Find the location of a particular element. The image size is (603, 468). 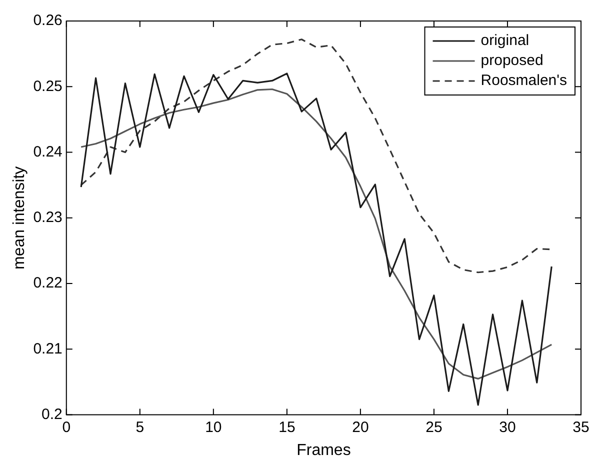

legend-label: proposed is located at coordinates (512, 61).